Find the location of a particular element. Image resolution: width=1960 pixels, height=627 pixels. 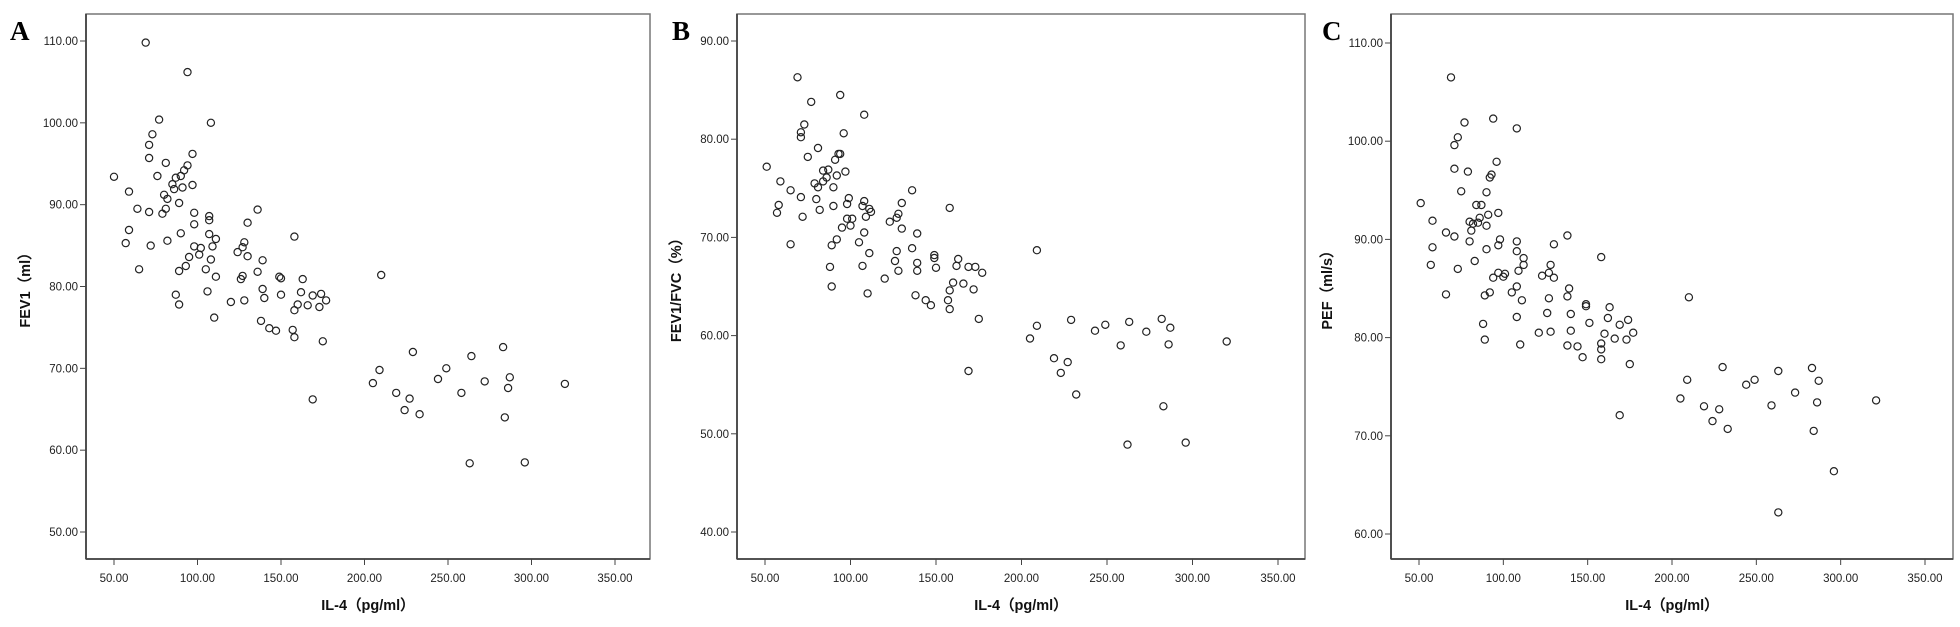

y-axis-title: FEV1（ml） is located at coordinates (25, 286).